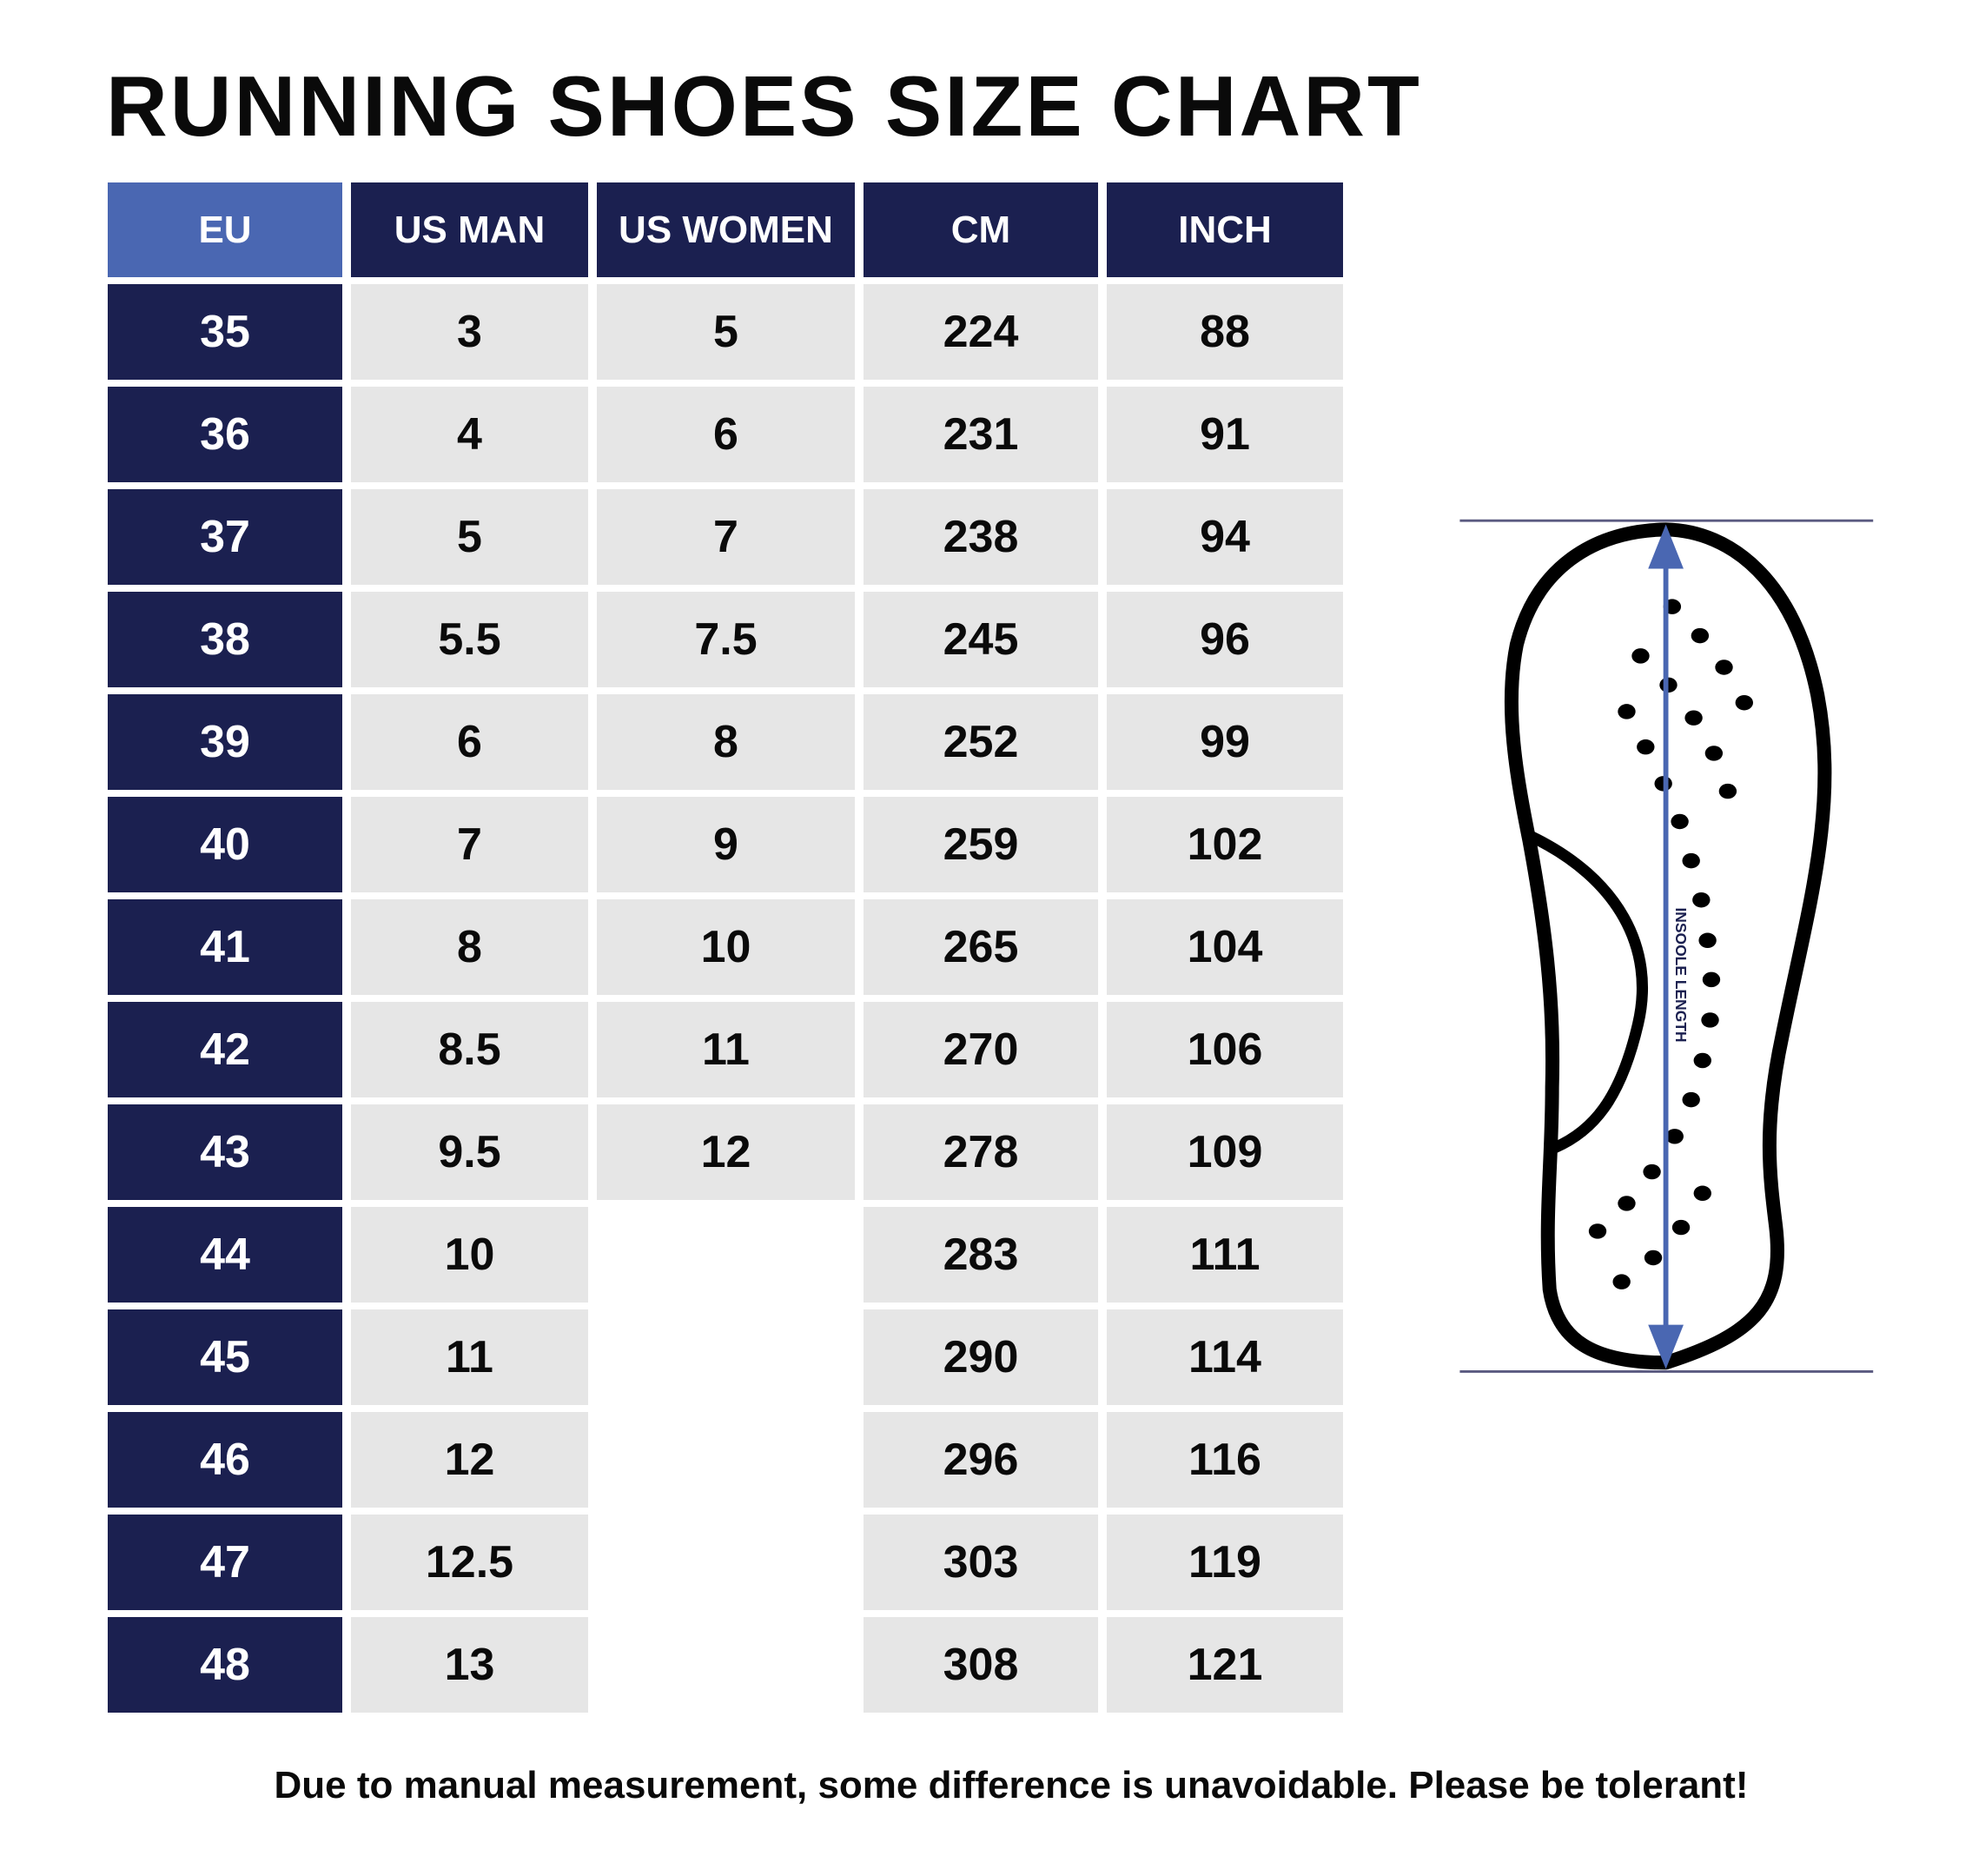 This screenshot has width=1972, height=1876. I want to click on cell-us-man: 9.5, so click(469, 1152).